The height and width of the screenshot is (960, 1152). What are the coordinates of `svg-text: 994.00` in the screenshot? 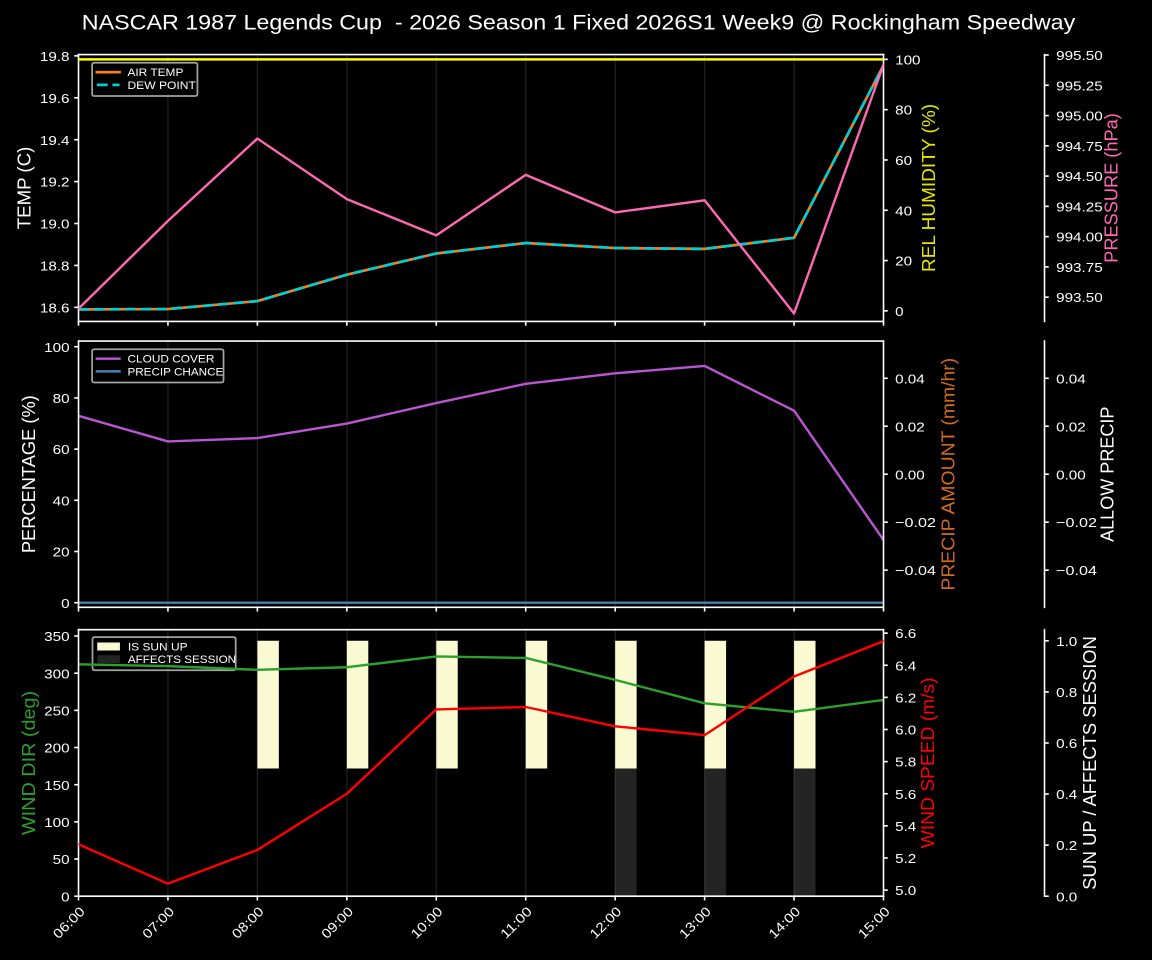 It's located at (1079, 237).